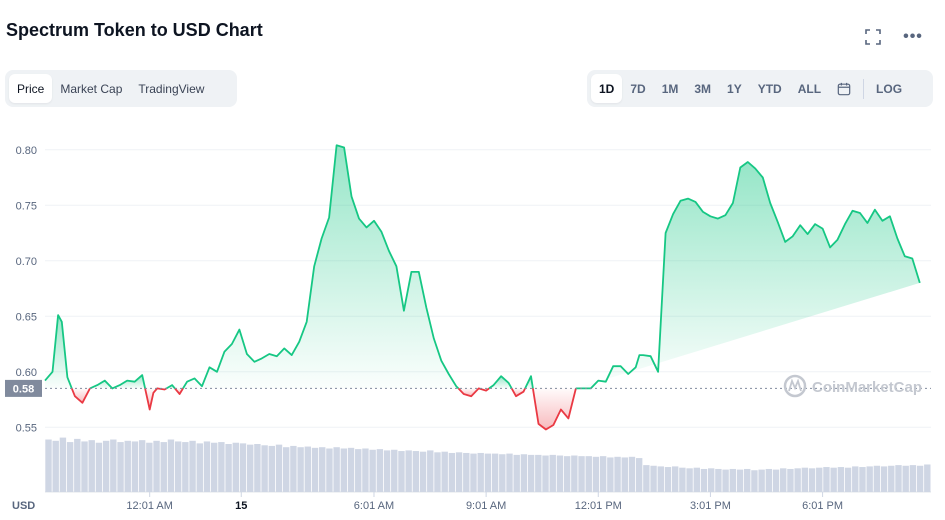 The width and height of the screenshot is (945, 520). Describe the element at coordinates (134, 30) in the screenshot. I see `page-title: Spectrum Token to USD Chart` at that location.